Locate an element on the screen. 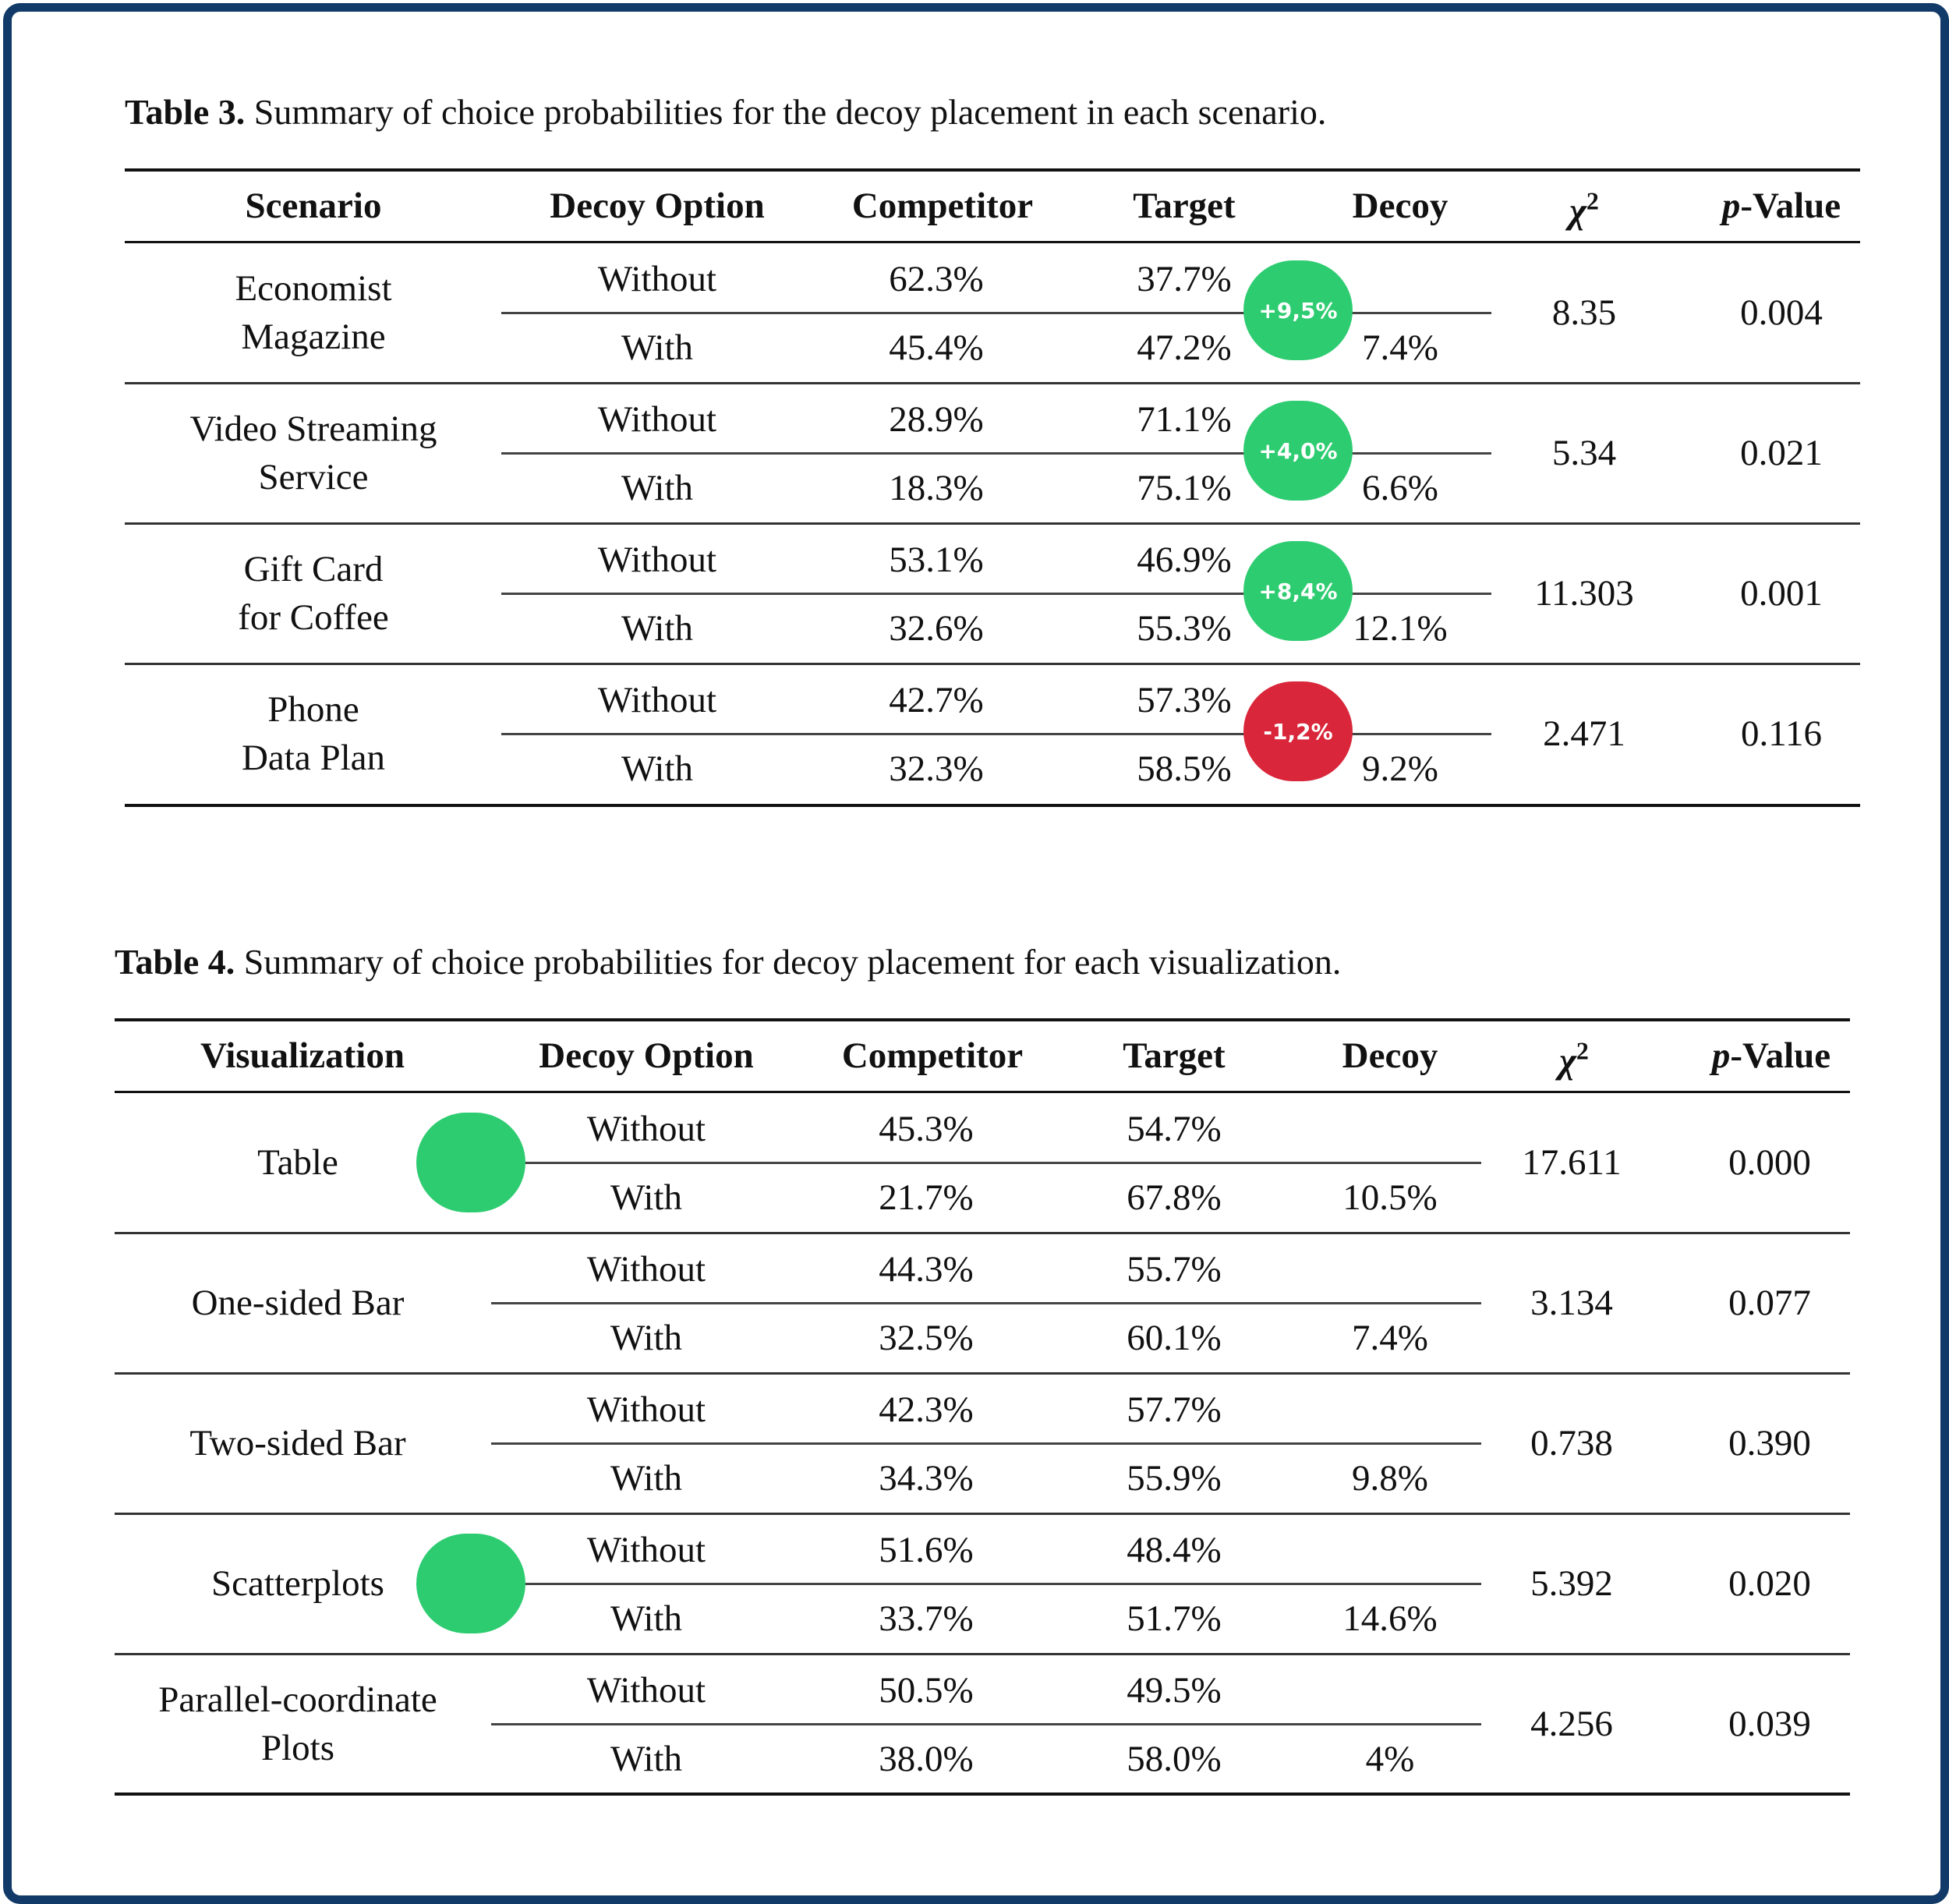  decoy-with: 14.6% is located at coordinates (1390, 1619).